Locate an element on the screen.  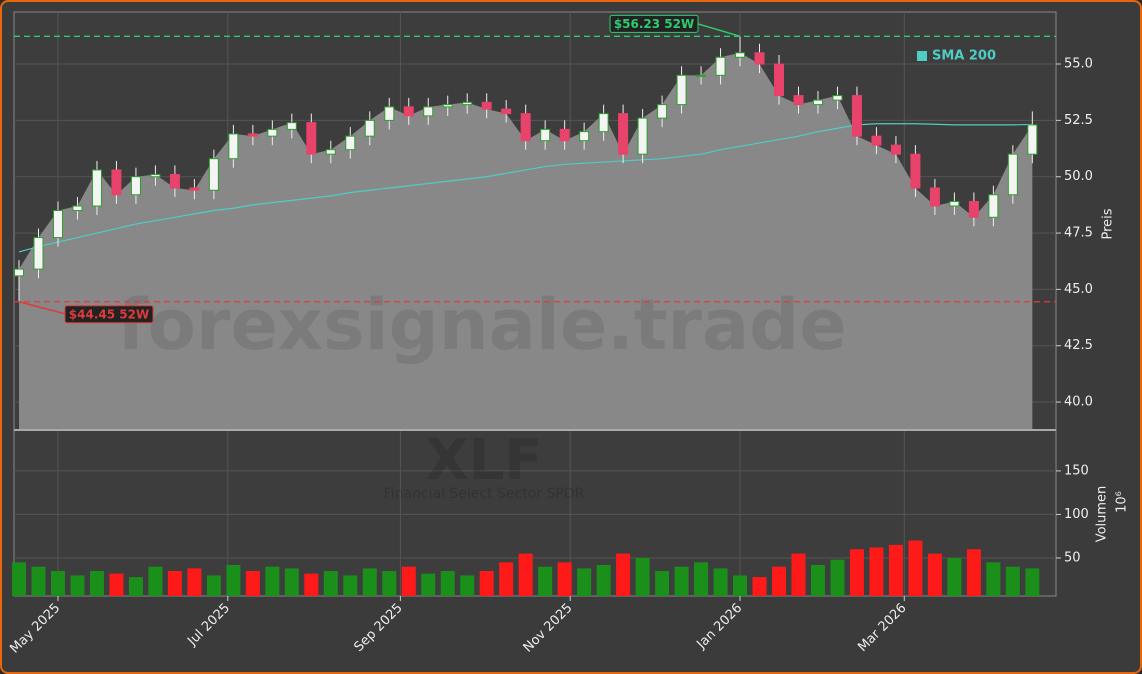
y-axis-label: Preis is located at coordinates (1108, 223).